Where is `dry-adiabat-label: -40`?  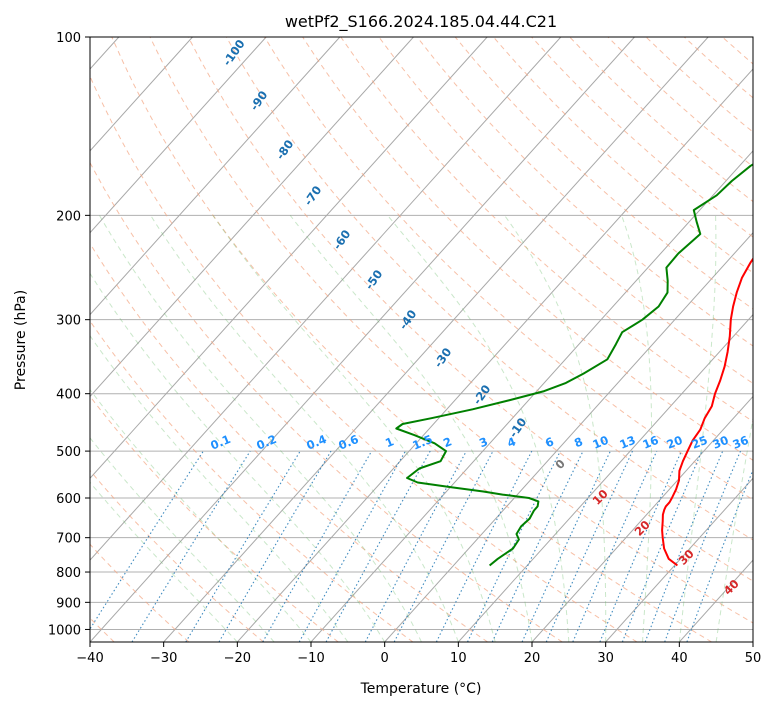
dry-adiabat-label: -40 is located at coordinates (407, 319).